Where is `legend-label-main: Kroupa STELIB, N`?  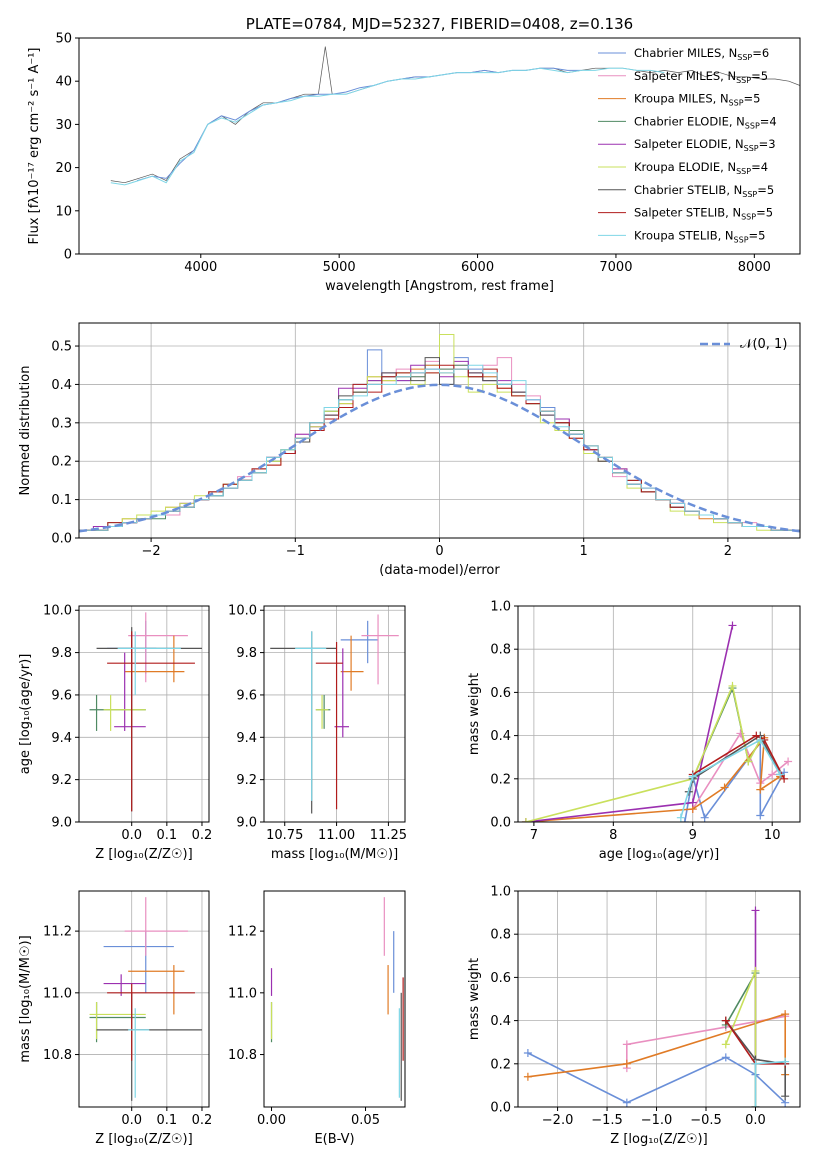 legend-label-main: Kroupa STELIB, N is located at coordinates (684, 235).